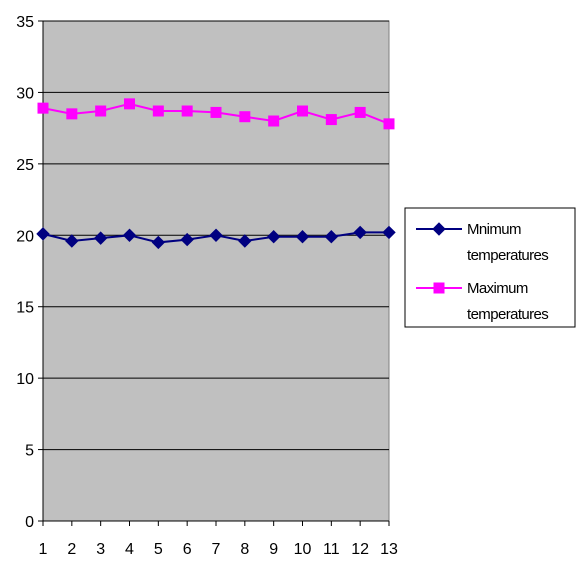 The image size is (579, 562). Describe the element at coordinates (273, 549) in the screenshot. I see `x-tick-label: 9` at that location.